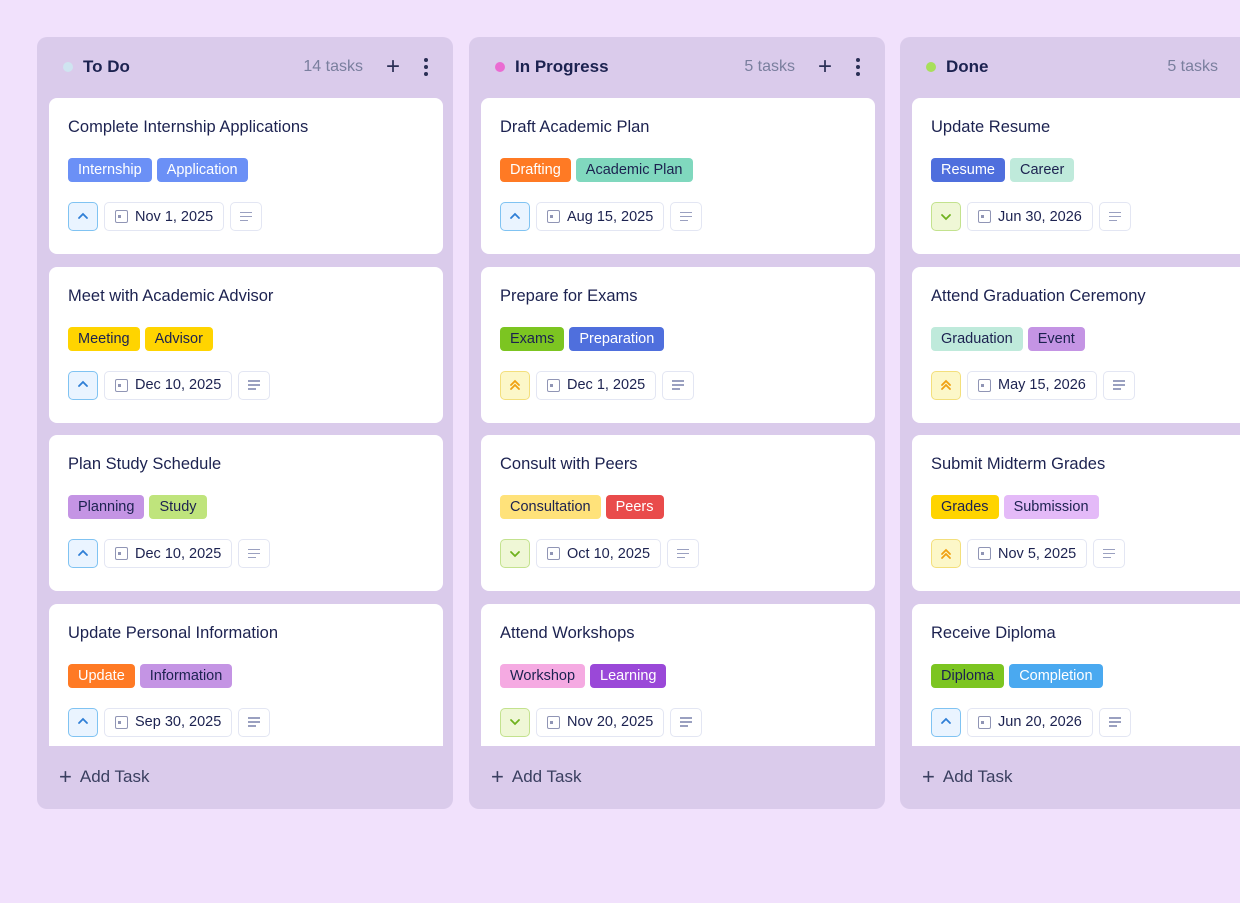 This screenshot has height=903, width=1240. Describe the element at coordinates (1018, 464) in the screenshot. I see `task-title: Submit Midterm Grades` at that location.